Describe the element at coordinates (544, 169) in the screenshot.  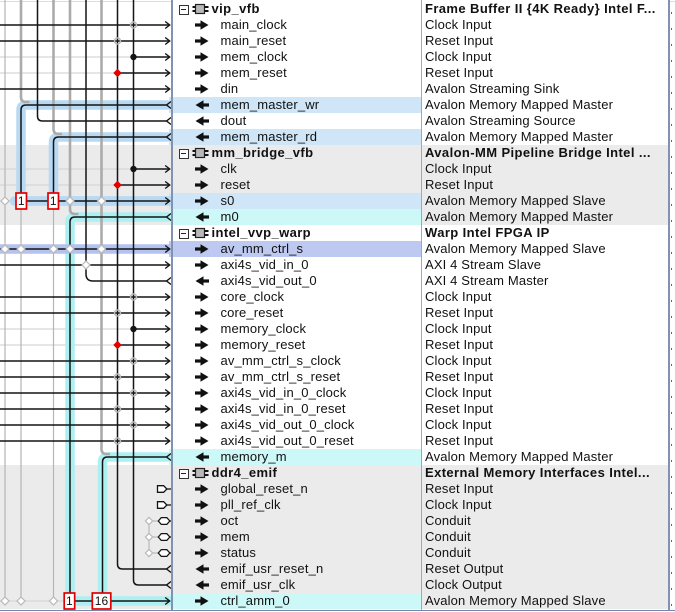
I see `description-cell-clk: Clock Input` at that location.